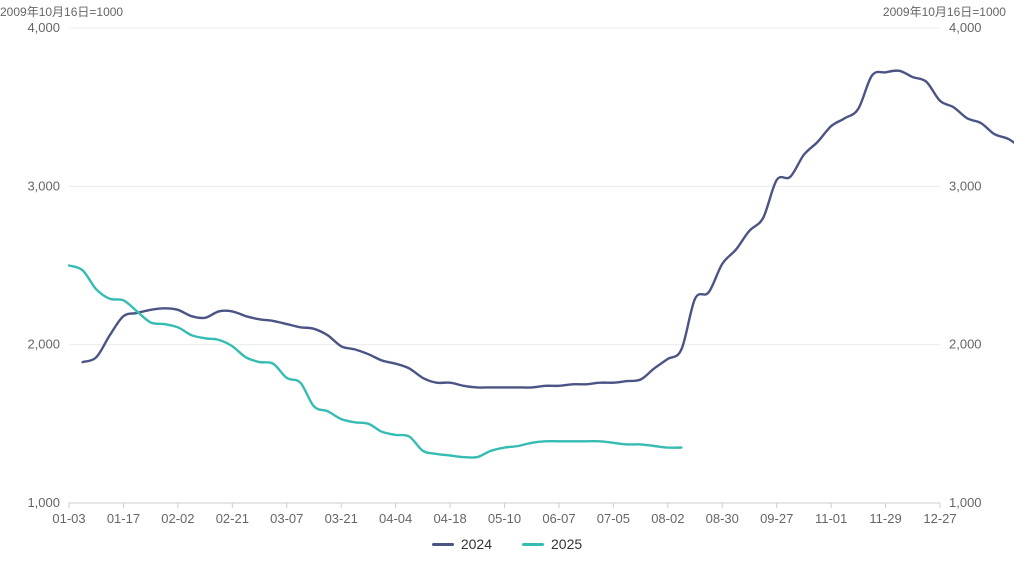  I want to click on y-tick-label-right: 3,000, so click(965, 185).